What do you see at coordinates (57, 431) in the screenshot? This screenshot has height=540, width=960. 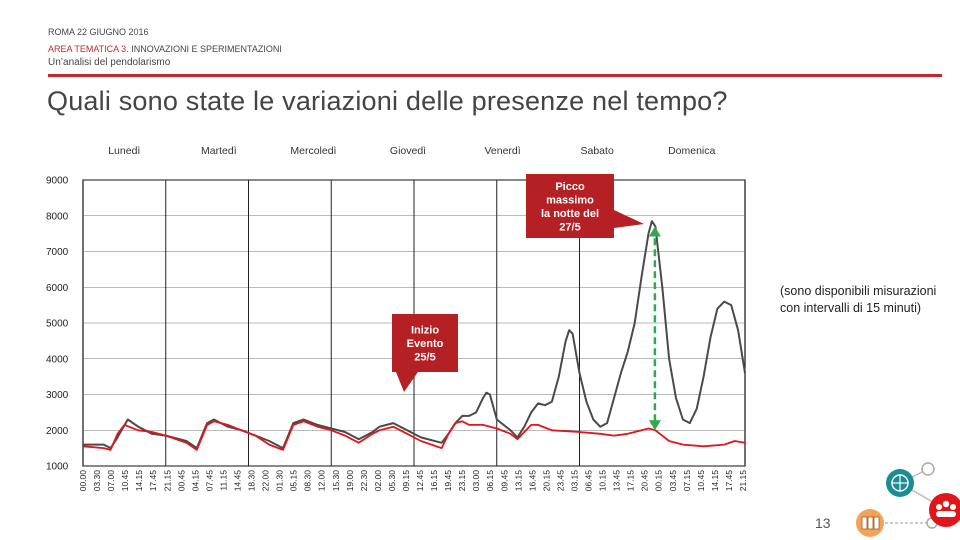 I see `y-tick-label: 2000` at bounding box center [57, 431].